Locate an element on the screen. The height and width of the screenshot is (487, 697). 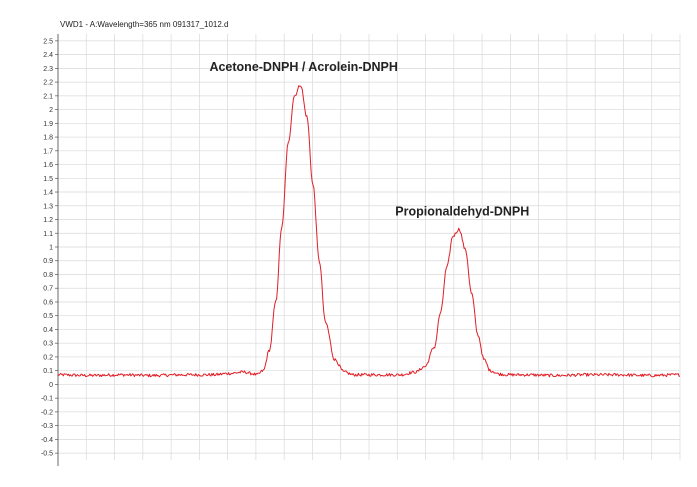
y-tick-label: 0.5 is located at coordinates (48, 316).